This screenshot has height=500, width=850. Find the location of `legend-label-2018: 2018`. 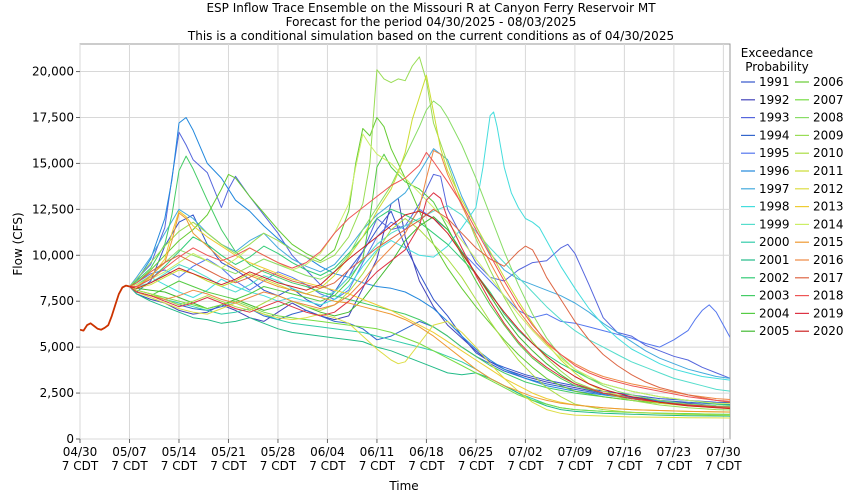

legend-label-2018: 2018 is located at coordinates (828, 296).